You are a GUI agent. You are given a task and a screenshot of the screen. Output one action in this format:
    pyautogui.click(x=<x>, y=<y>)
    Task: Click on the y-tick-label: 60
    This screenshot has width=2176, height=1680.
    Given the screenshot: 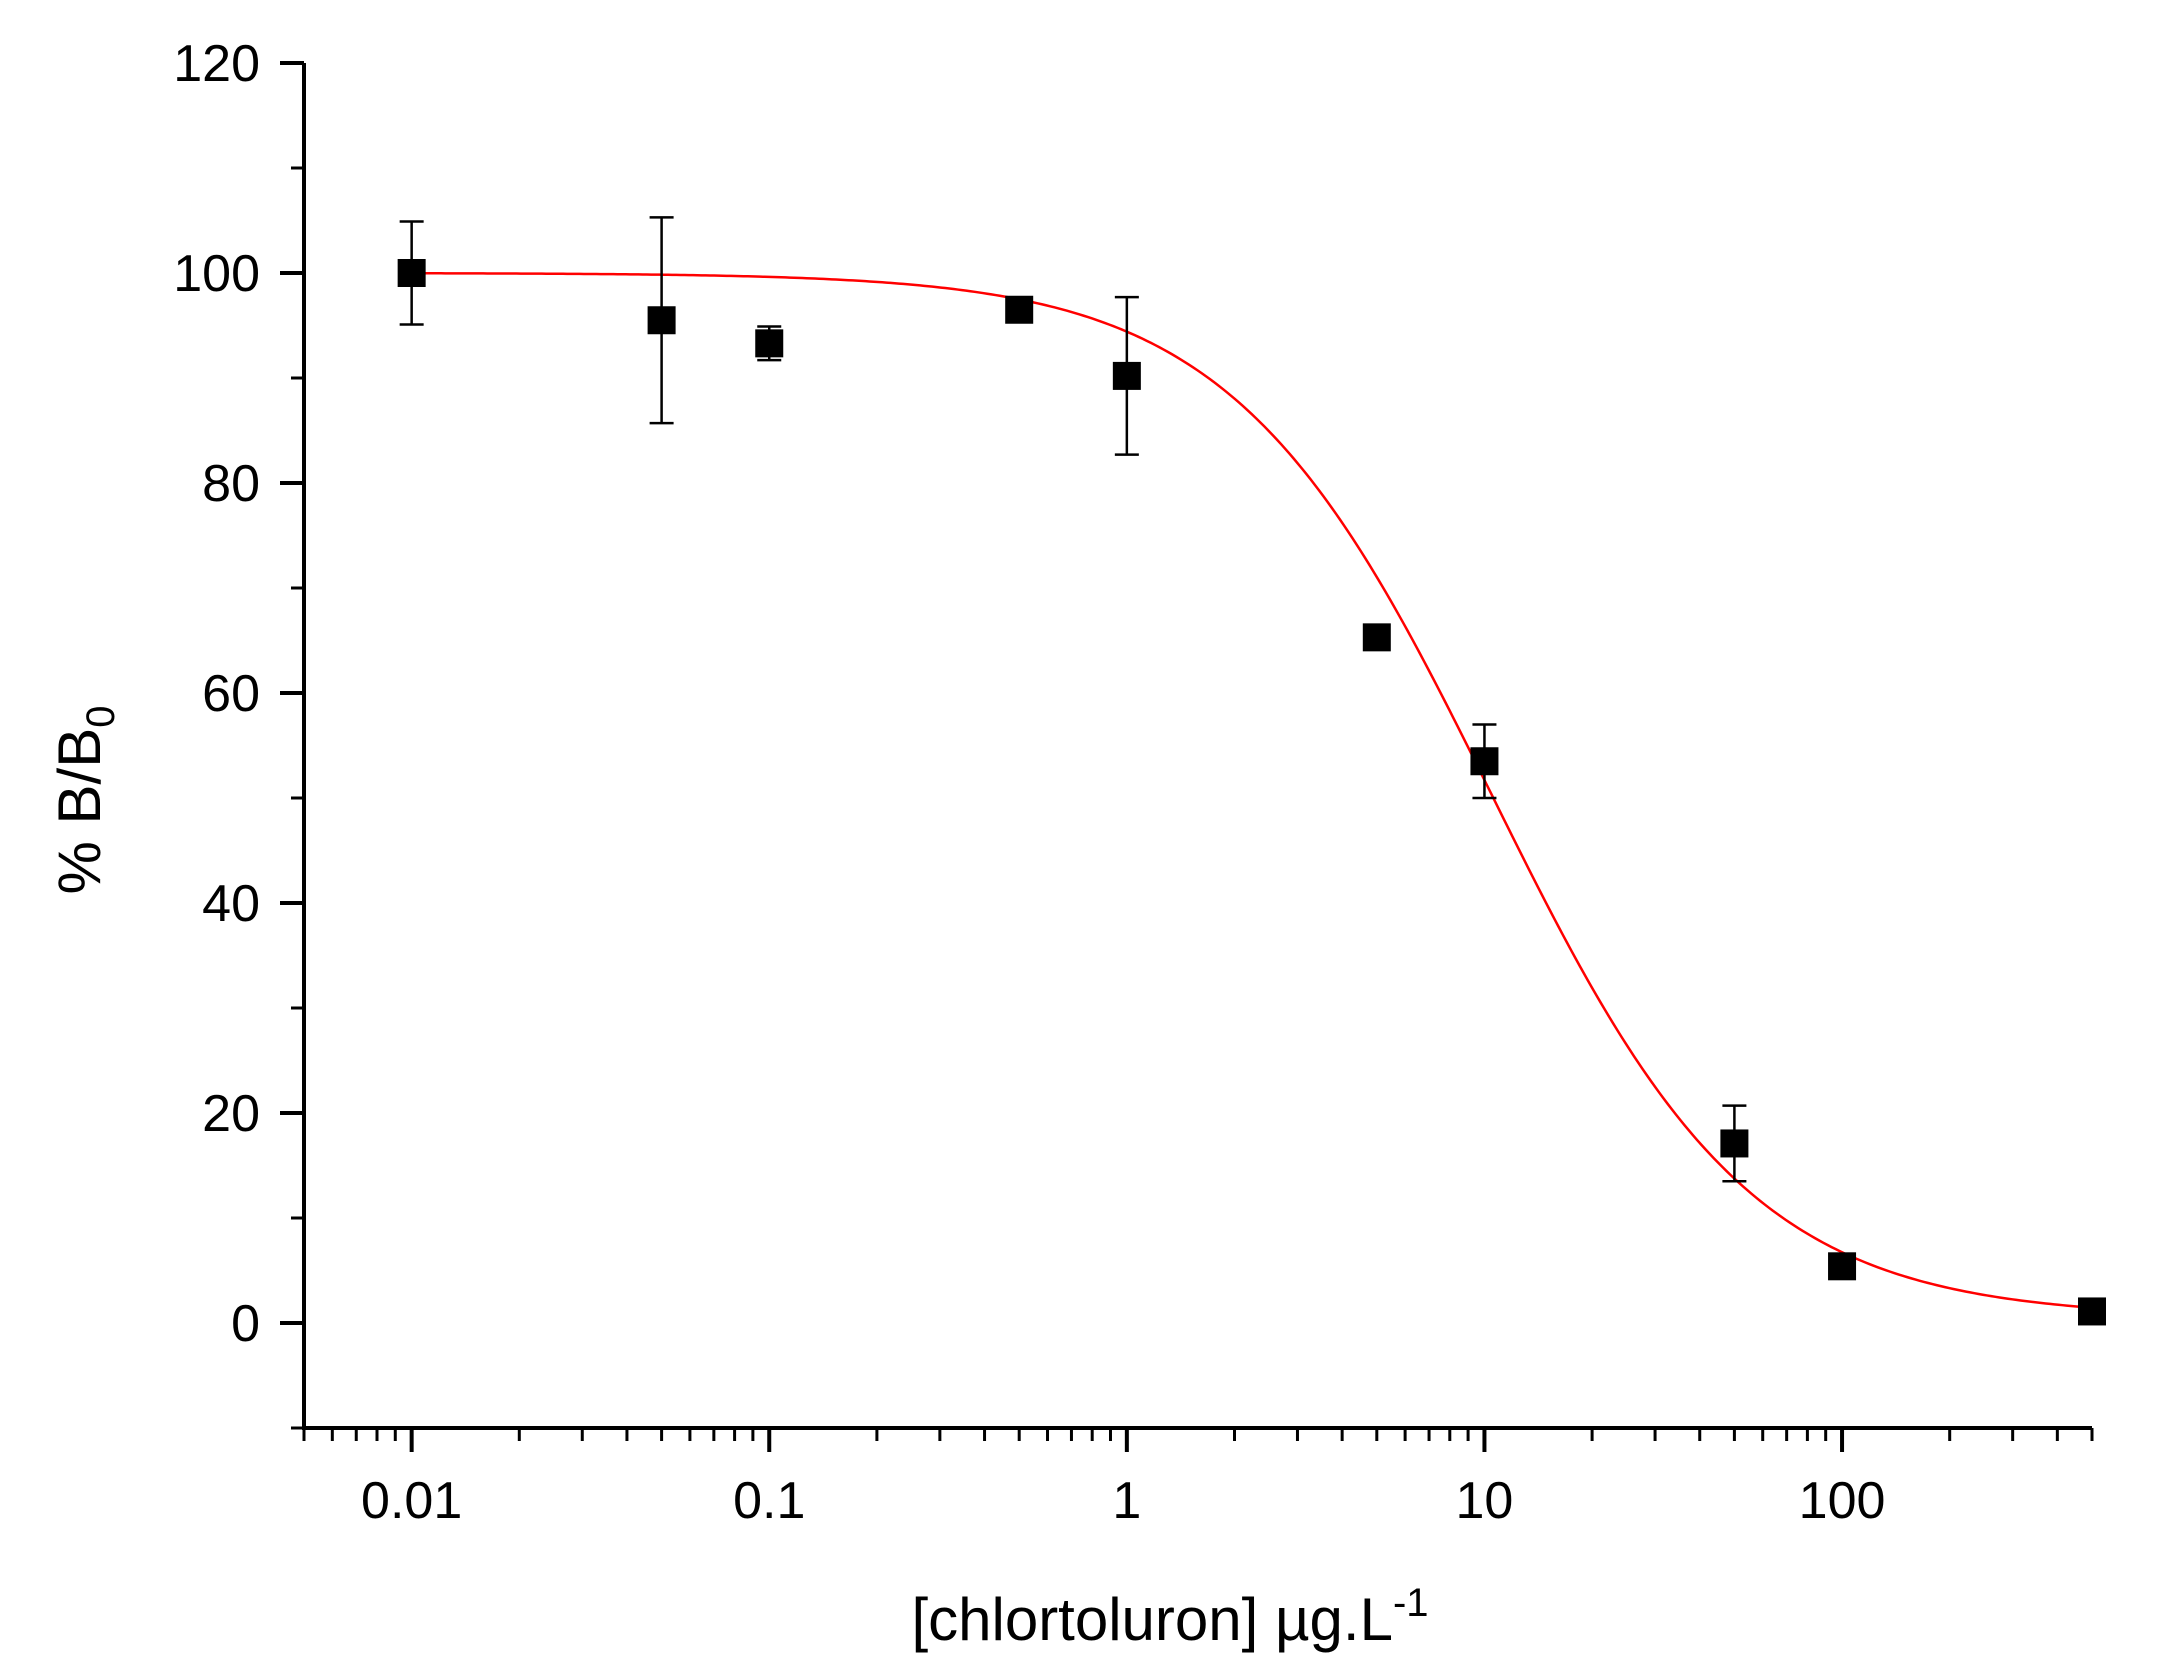 What is the action you would take?
    pyautogui.click(x=231, y=694)
    